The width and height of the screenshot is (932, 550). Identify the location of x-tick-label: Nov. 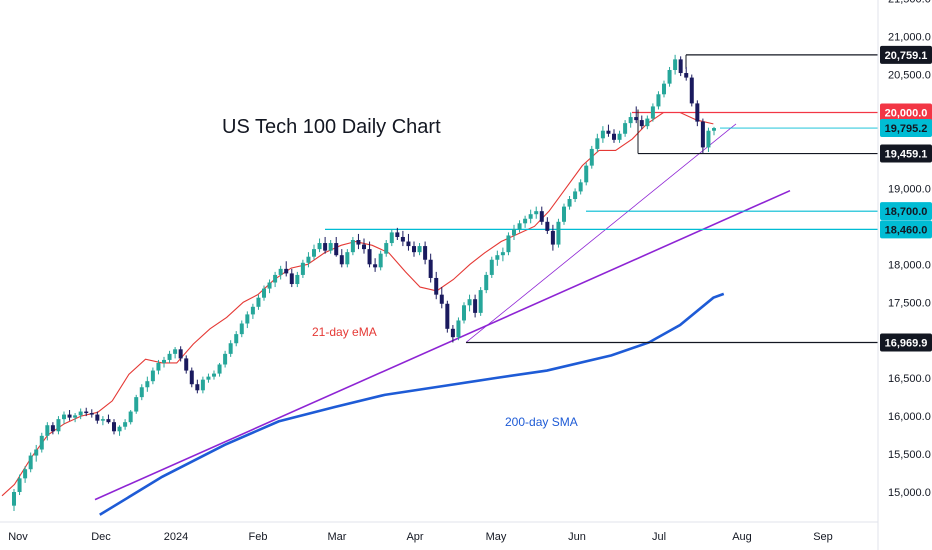
(18, 537).